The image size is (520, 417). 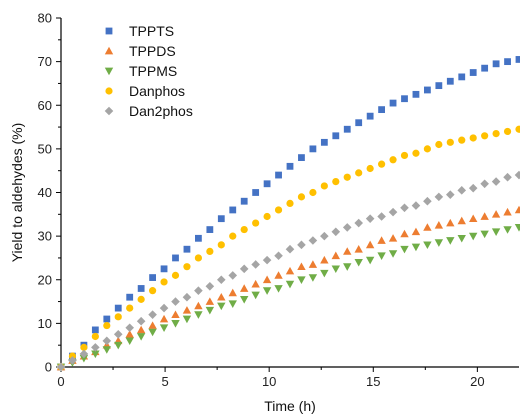 What do you see at coordinates (153, 71) in the screenshot?
I see `legend-label: TPPMS` at bounding box center [153, 71].